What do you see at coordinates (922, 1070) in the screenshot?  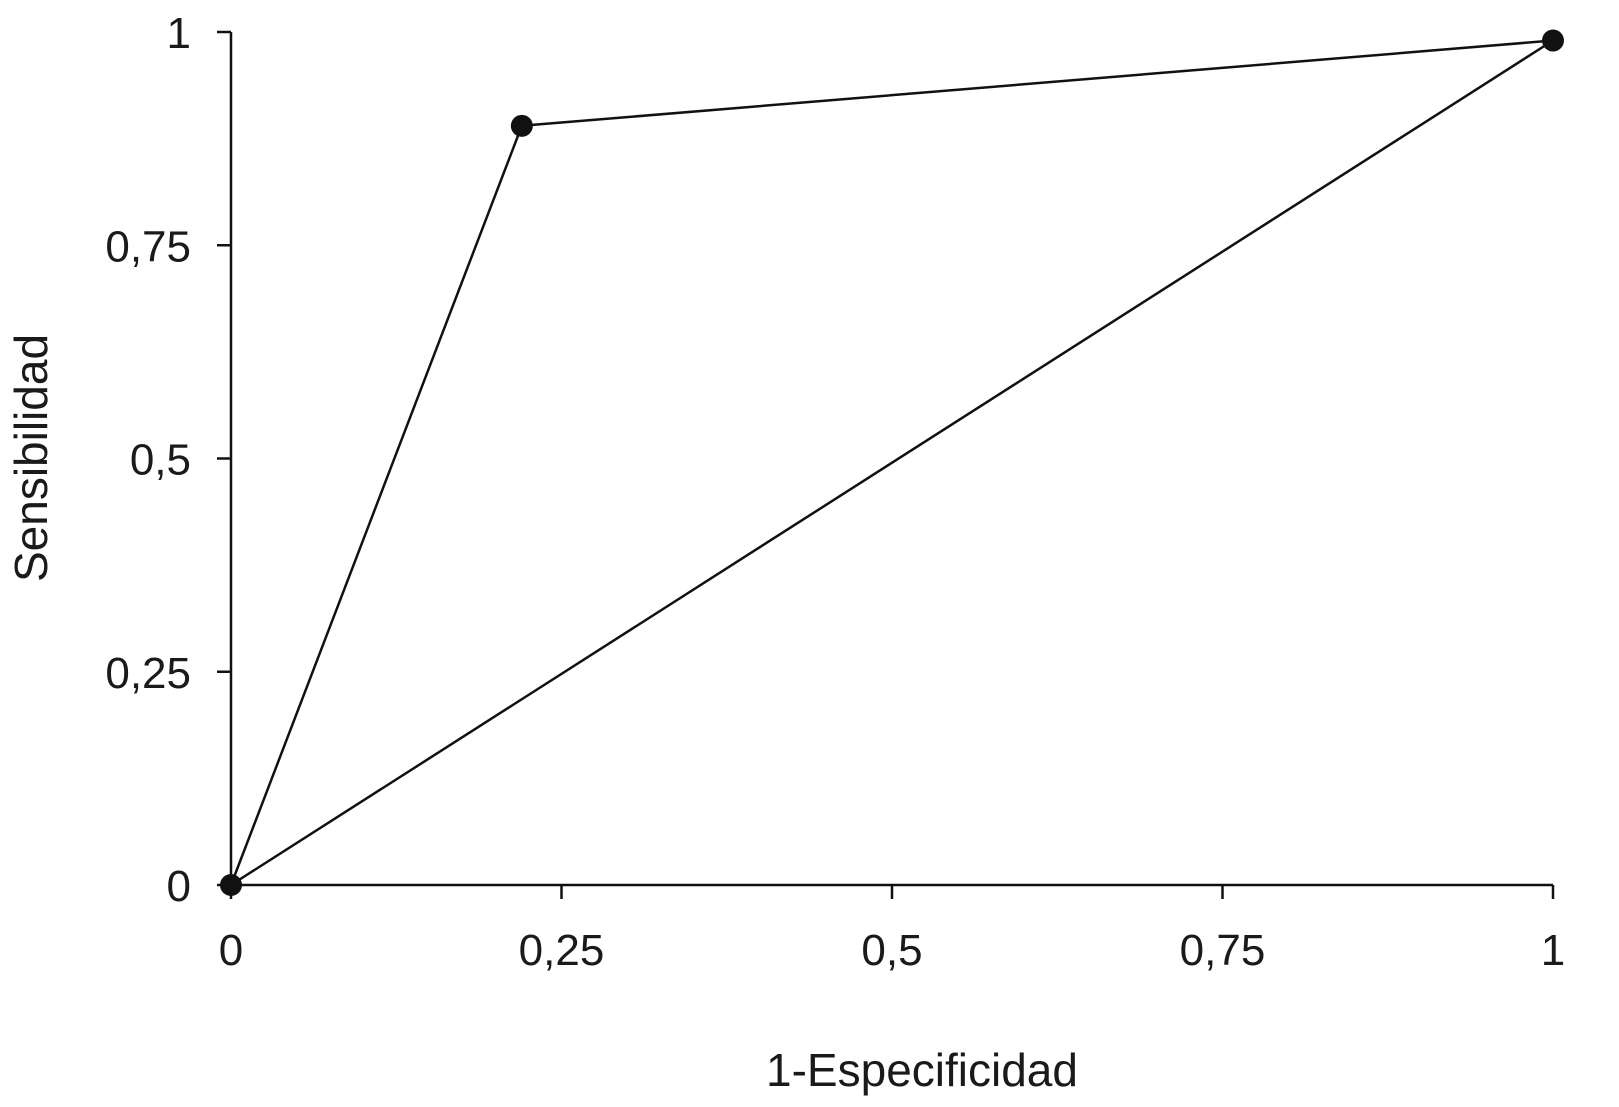 I see `x-axis-label: 1-Especificidad` at bounding box center [922, 1070].